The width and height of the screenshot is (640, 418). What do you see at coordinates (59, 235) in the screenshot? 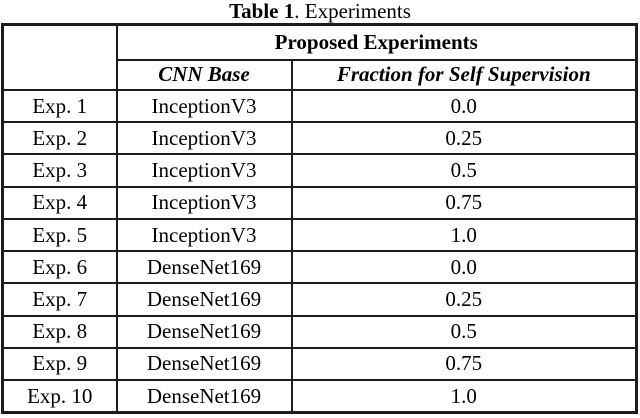
I see `exp-cell: Exp. 5` at bounding box center [59, 235].